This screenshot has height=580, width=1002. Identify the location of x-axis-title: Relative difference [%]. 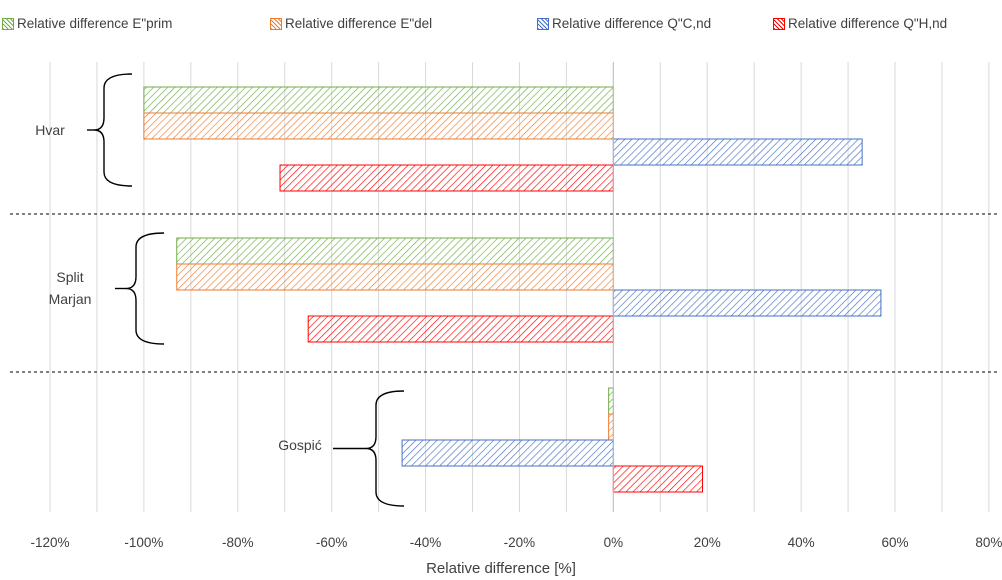
(501, 568).